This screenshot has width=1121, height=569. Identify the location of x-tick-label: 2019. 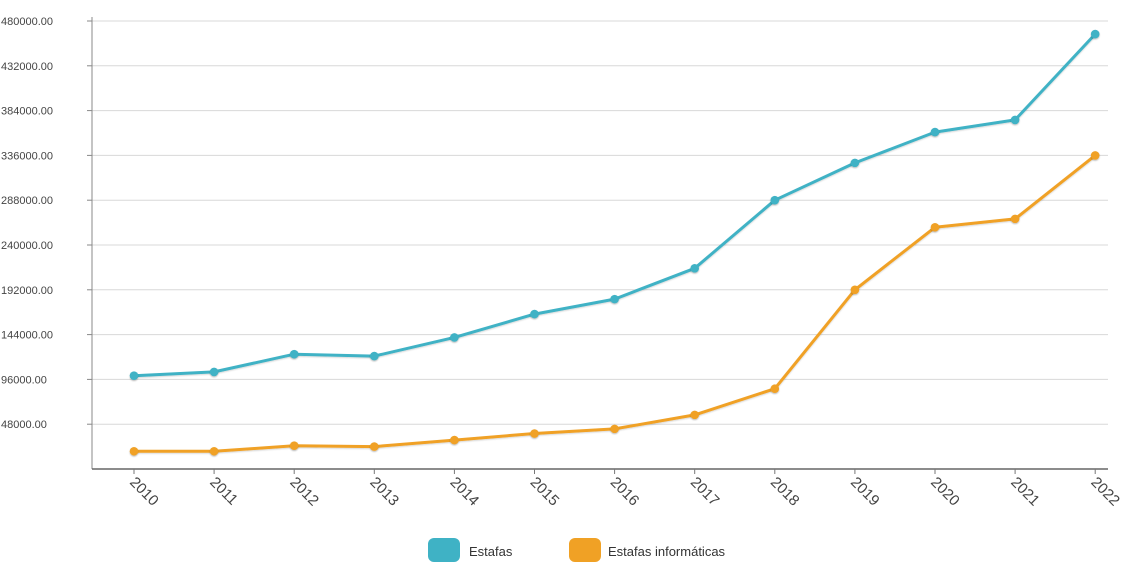
(865, 492).